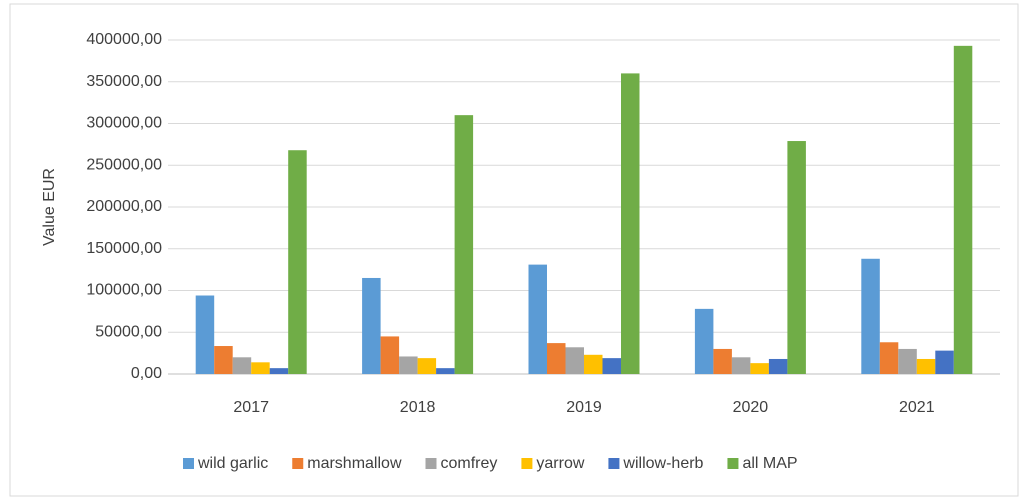  What do you see at coordinates (560, 463) in the screenshot?
I see `legend-label: yarrow` at bounding box center [560, 463].